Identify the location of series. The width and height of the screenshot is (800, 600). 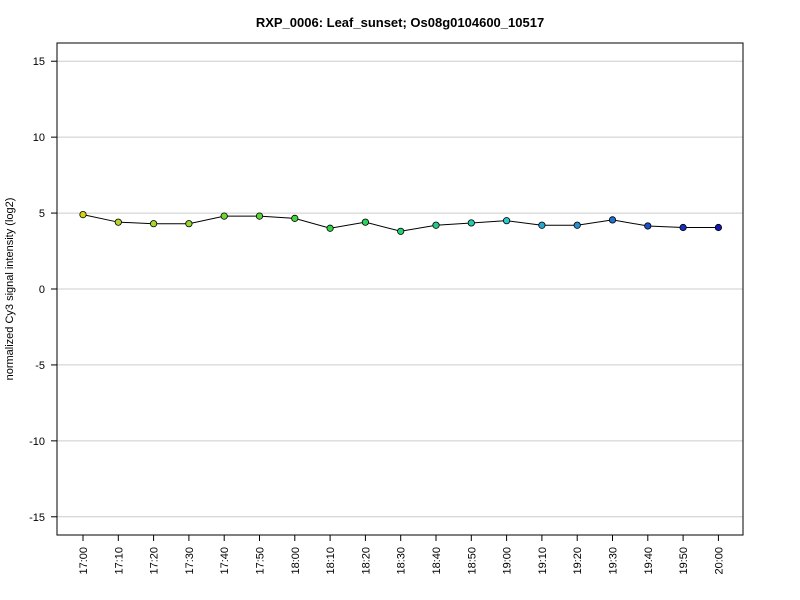
(401, 222).